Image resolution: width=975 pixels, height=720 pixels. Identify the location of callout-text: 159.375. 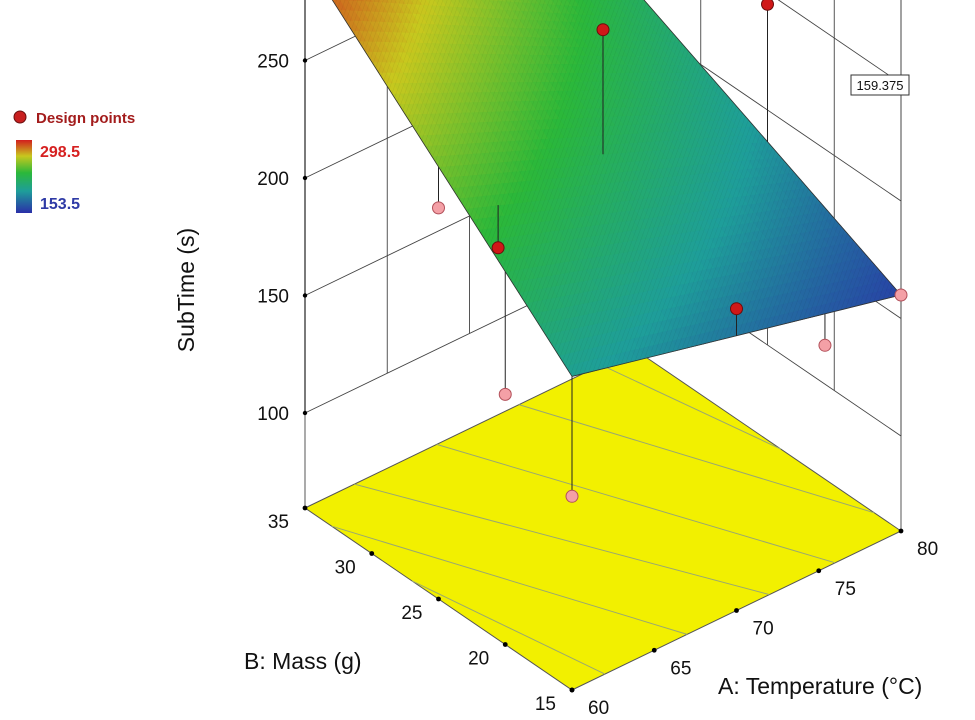
(880, 85).